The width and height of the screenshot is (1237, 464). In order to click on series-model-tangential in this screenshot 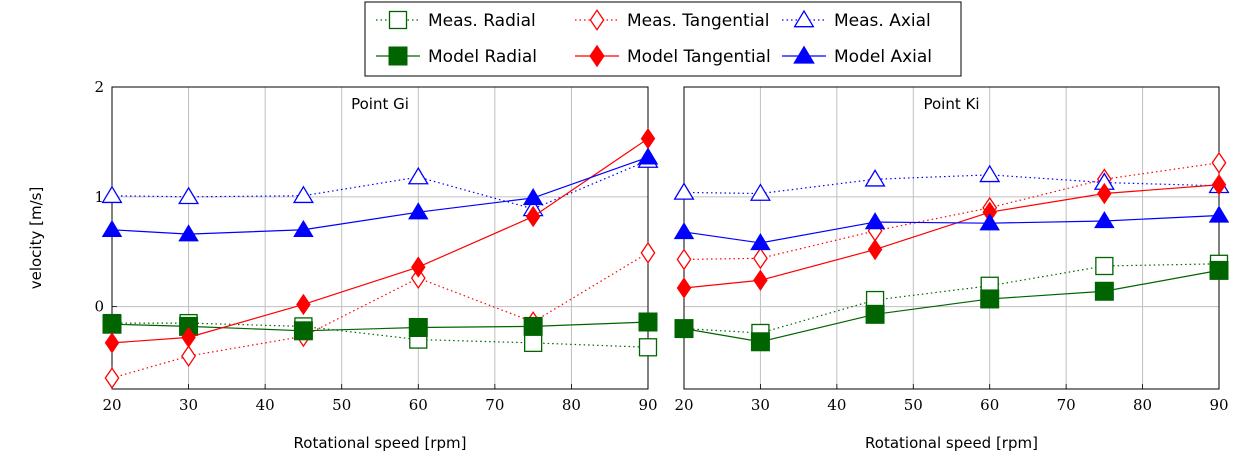, I will do `click(951, 236)`.